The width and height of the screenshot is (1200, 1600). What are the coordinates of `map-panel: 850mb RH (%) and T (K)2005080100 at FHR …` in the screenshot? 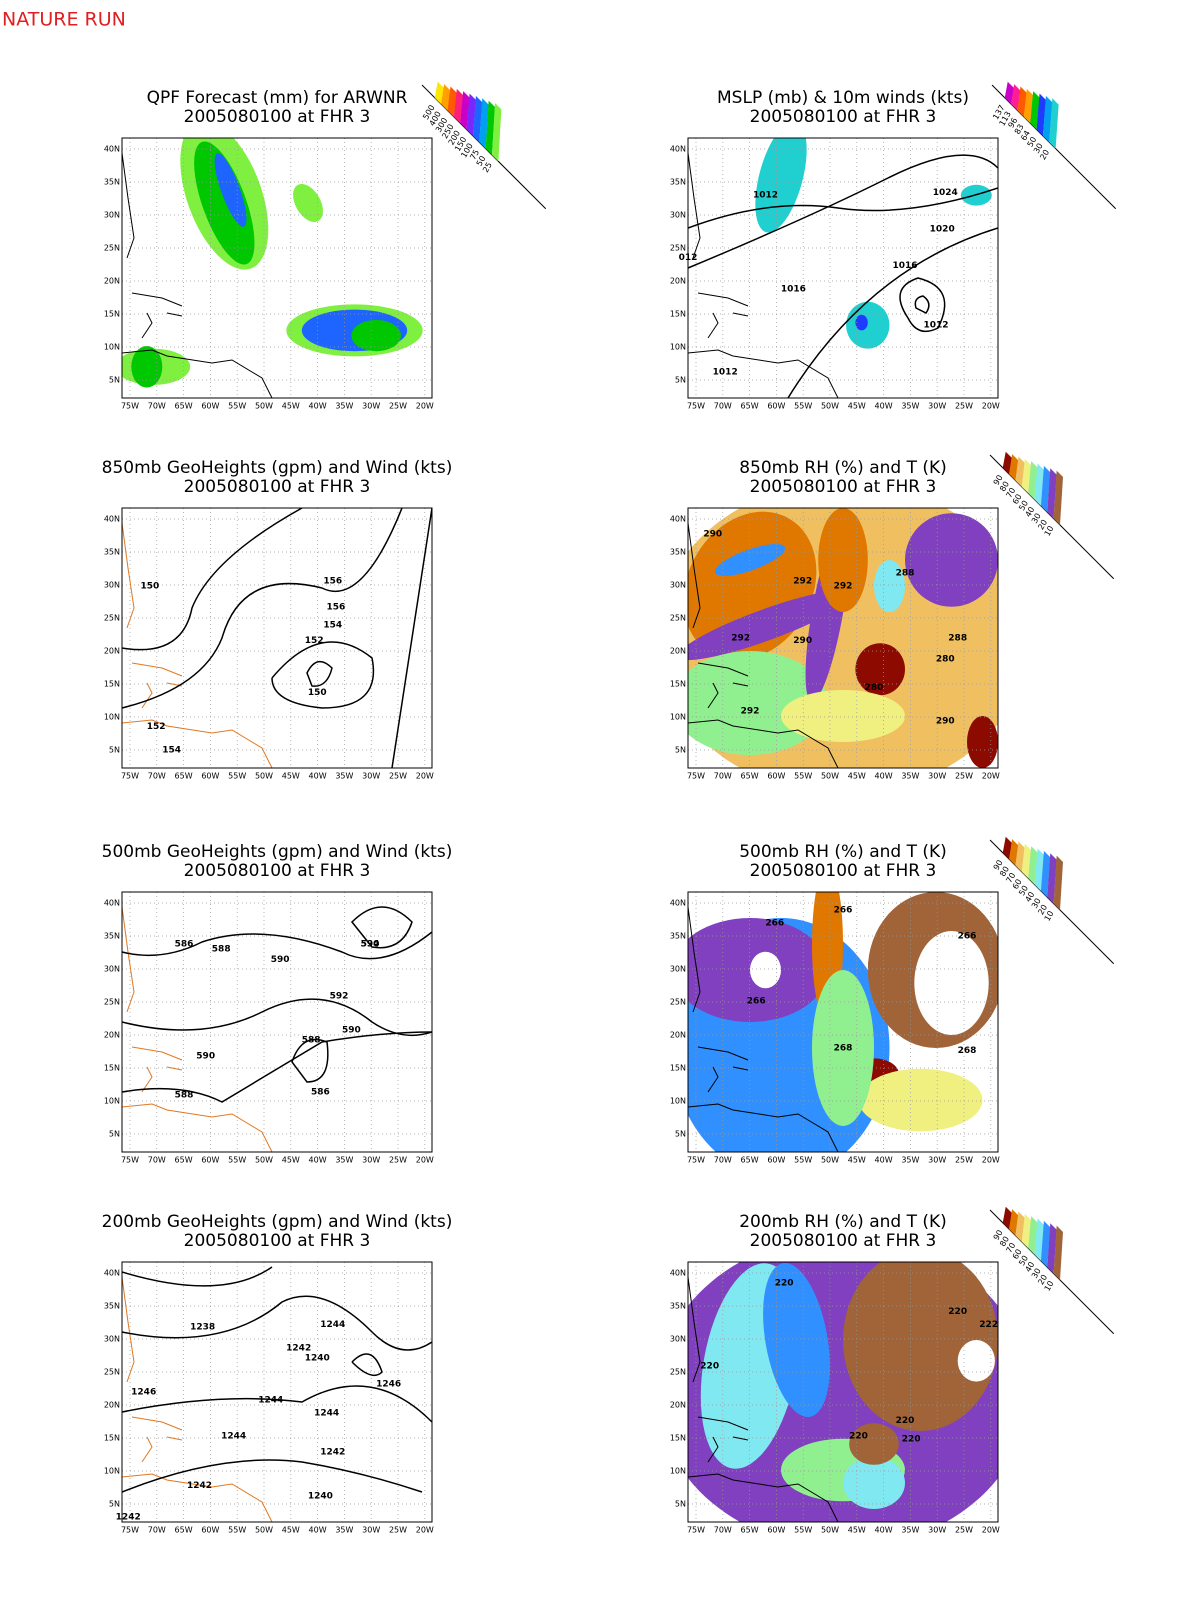 It's located at (835, 619).